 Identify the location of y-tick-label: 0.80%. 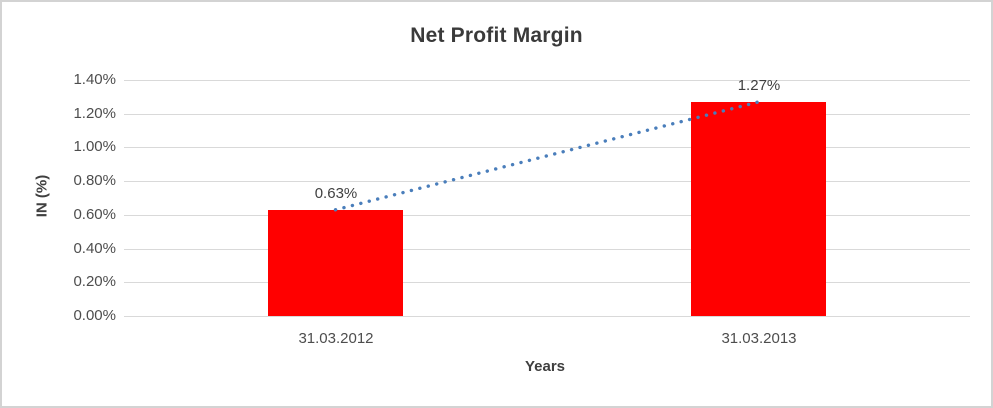
(94, 180).